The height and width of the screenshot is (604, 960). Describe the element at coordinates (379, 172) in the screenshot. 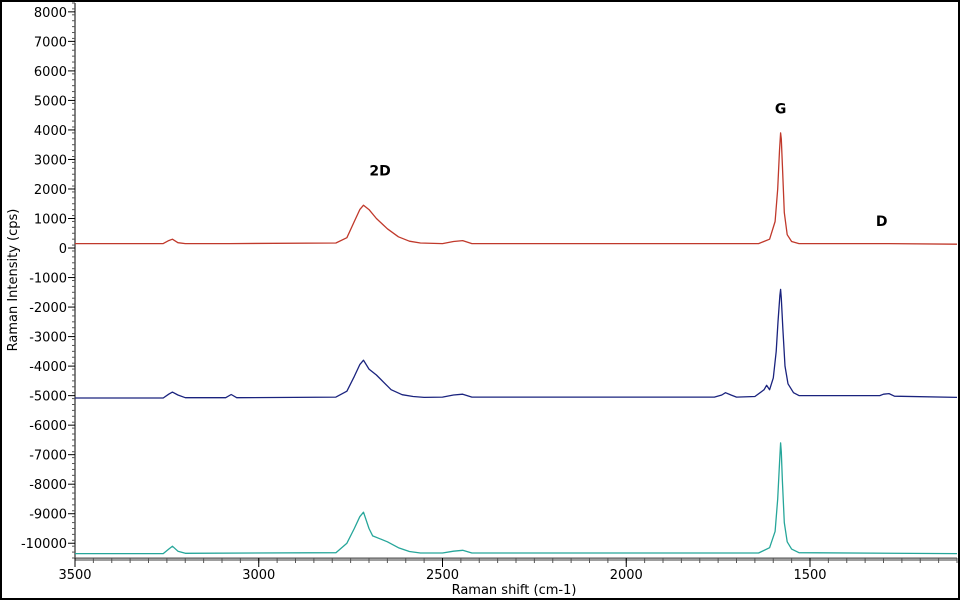

I see `peak-annotation: 2D` at that location.